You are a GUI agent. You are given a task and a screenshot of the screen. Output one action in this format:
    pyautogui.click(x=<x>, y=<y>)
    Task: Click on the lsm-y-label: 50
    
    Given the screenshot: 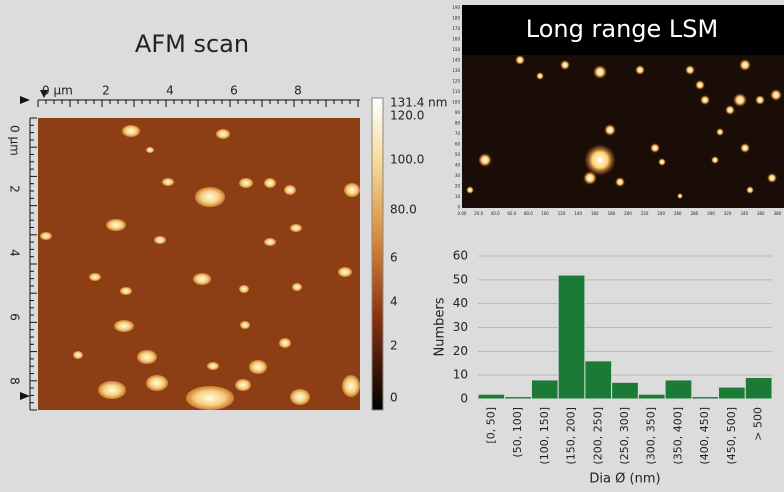 What is the action you would take?
    pyautogui.click(x=458, y=154)
    